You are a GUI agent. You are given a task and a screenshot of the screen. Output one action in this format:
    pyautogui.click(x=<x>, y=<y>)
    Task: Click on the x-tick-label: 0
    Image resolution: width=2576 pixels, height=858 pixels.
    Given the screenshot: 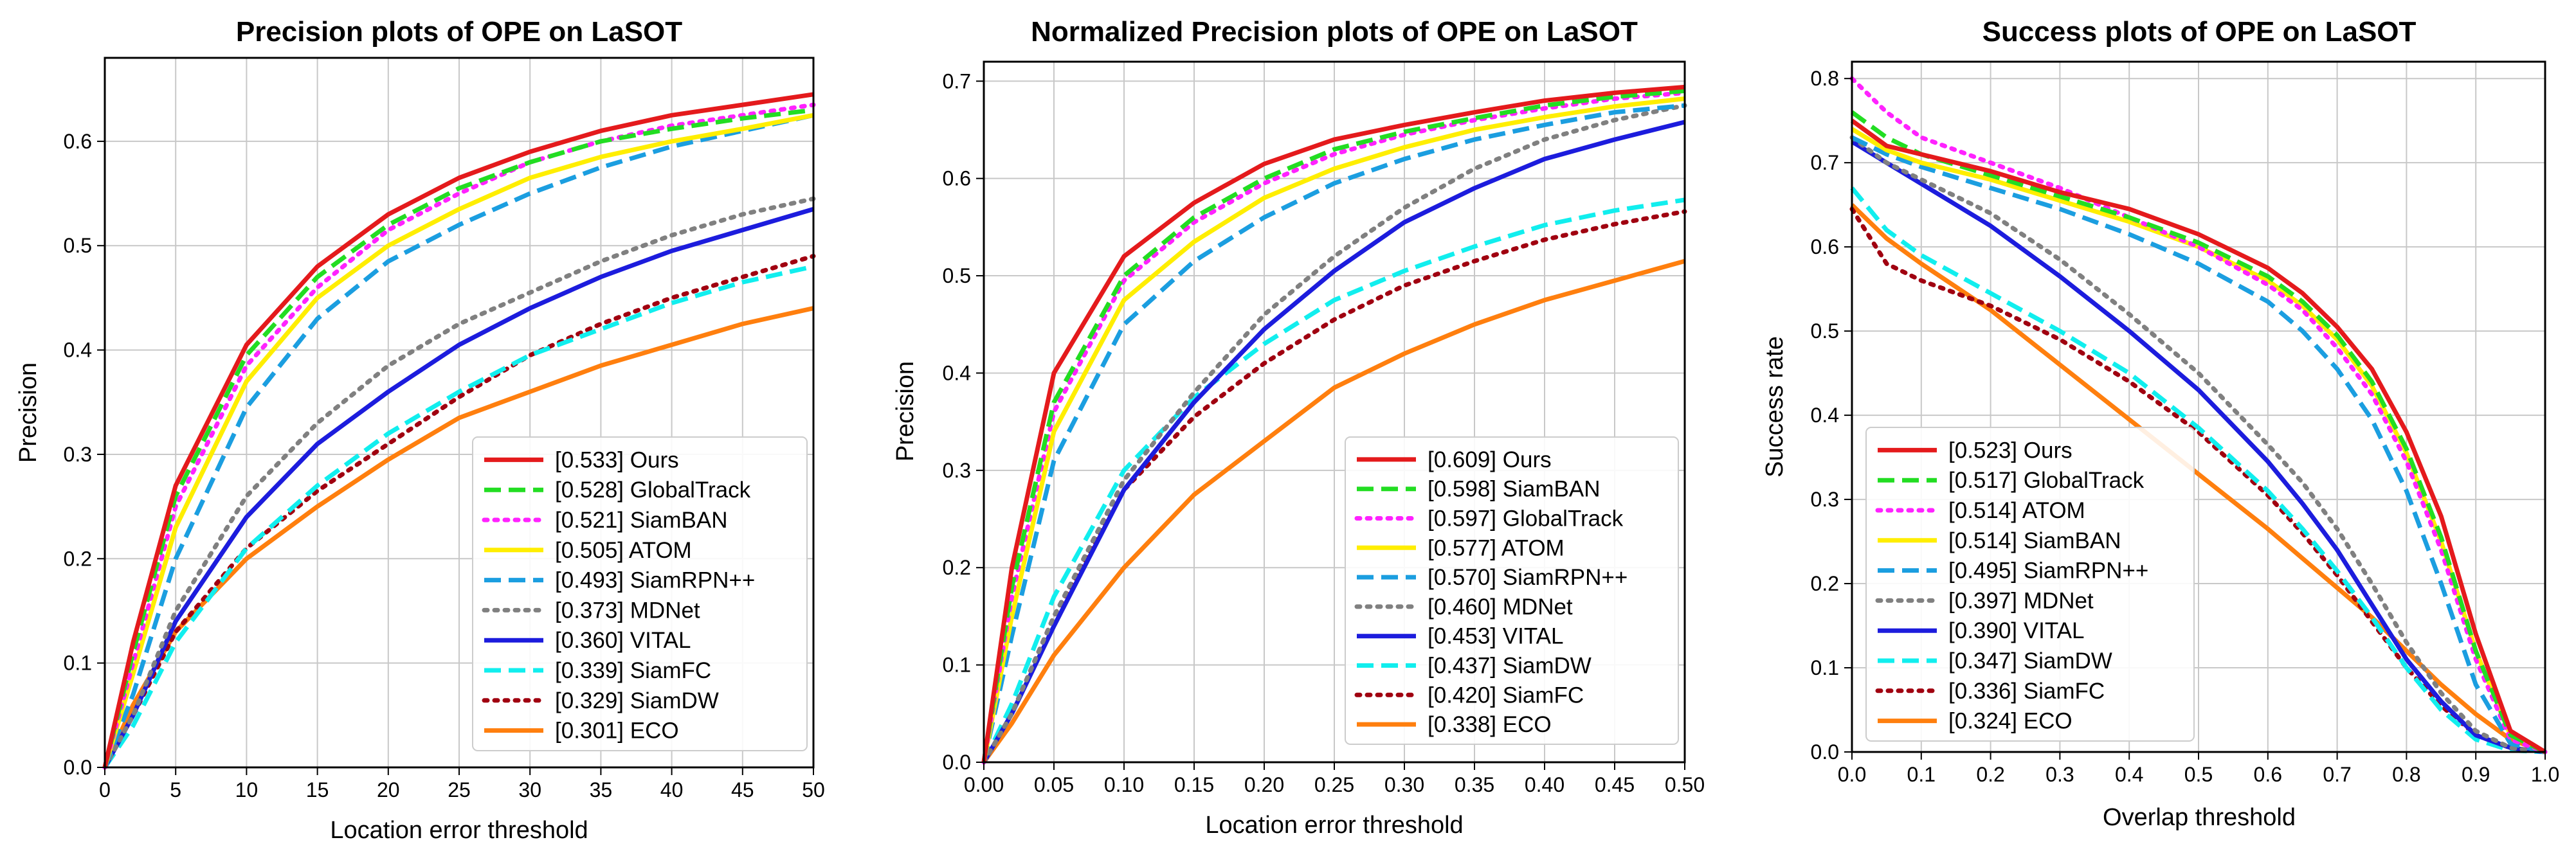 What is the action you would take?
    pyautogui.click(x=105, y=790)
    